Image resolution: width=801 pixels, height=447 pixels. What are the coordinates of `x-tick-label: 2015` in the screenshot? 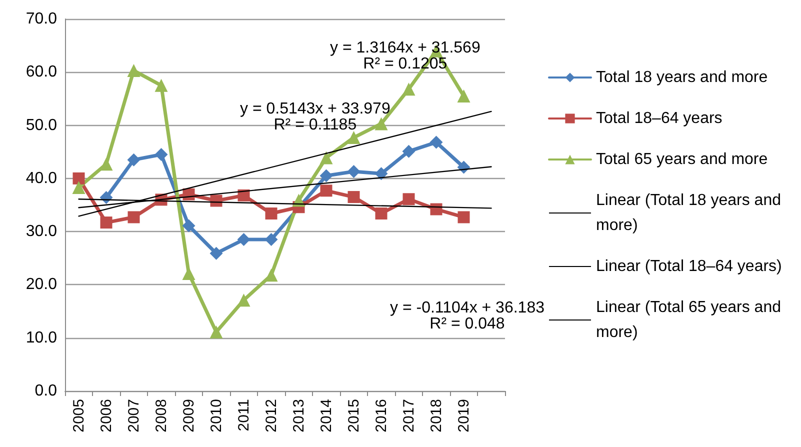 It's located at (353, 415).